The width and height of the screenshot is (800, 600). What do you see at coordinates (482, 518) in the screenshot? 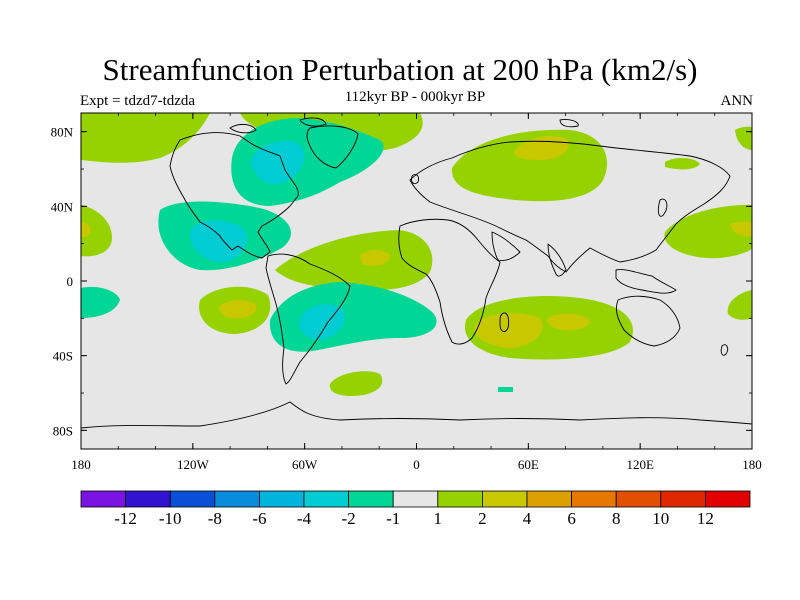
I see `colorbar-label: 2` at bounding box center [482, 518].